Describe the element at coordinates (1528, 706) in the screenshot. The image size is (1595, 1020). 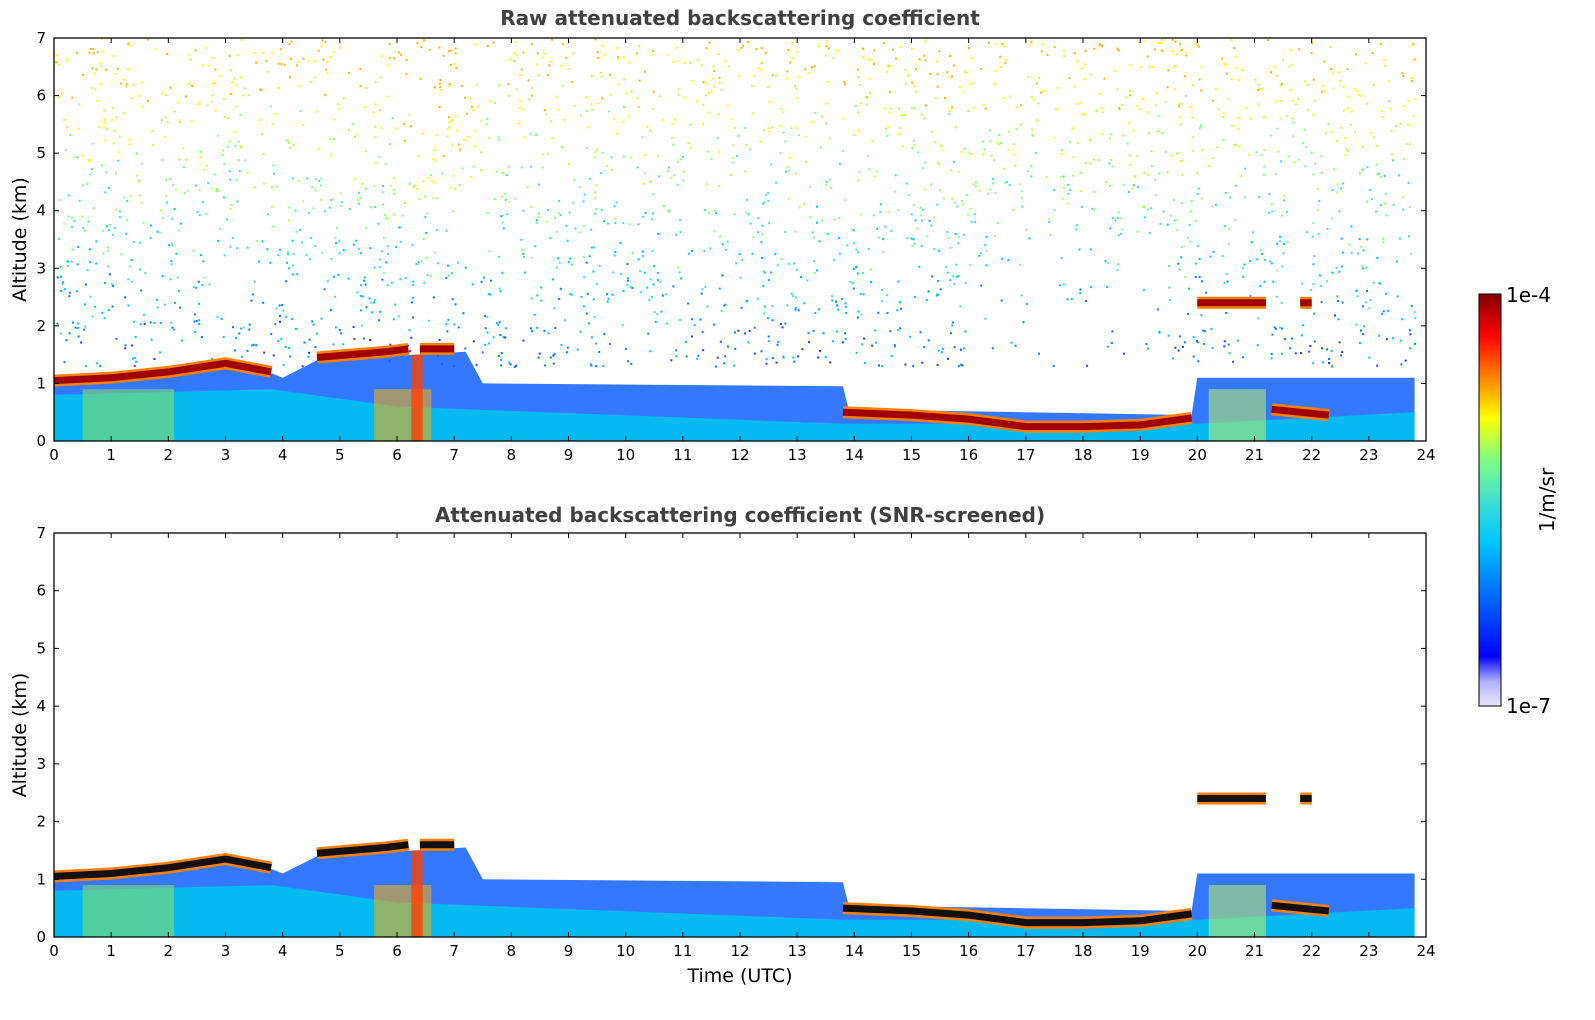
I see `colorbar-min-label: 1e-7` at that location.